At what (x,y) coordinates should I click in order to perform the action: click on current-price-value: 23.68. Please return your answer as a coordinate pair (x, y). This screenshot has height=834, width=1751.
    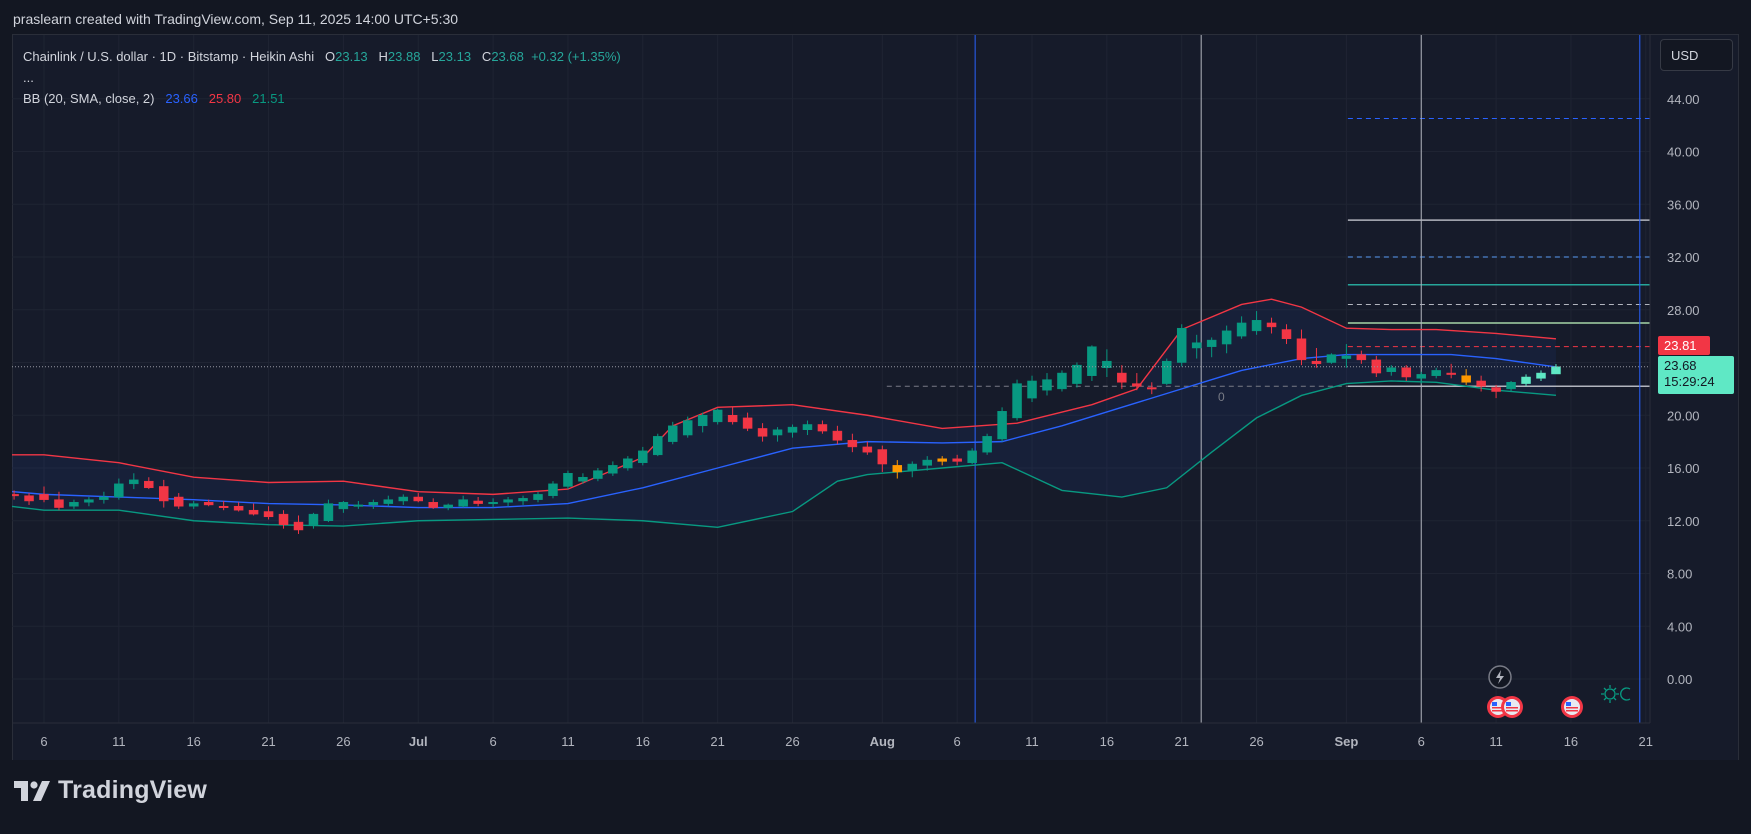
    Looking at the image, I should click on (1680, 365).